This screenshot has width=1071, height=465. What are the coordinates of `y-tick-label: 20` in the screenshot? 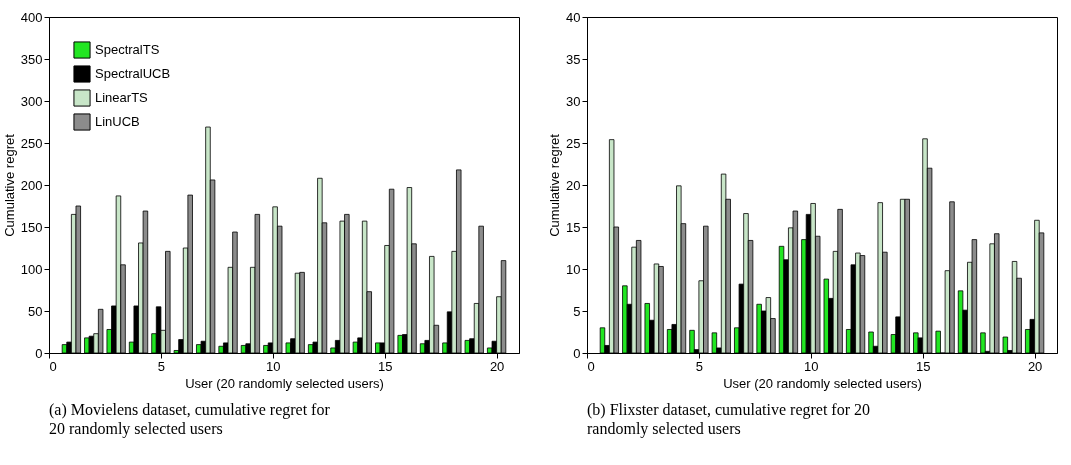 It's located at (573, 185).